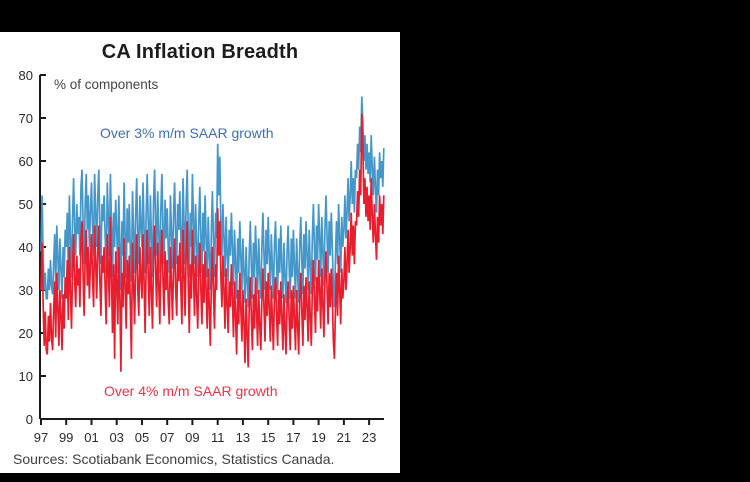 The height and width of the screenshot is (482, 750). What do you see at coordinates (26, 118) in the screenshot?
I see `svg-text: 70` at bounding box center [26, 118].